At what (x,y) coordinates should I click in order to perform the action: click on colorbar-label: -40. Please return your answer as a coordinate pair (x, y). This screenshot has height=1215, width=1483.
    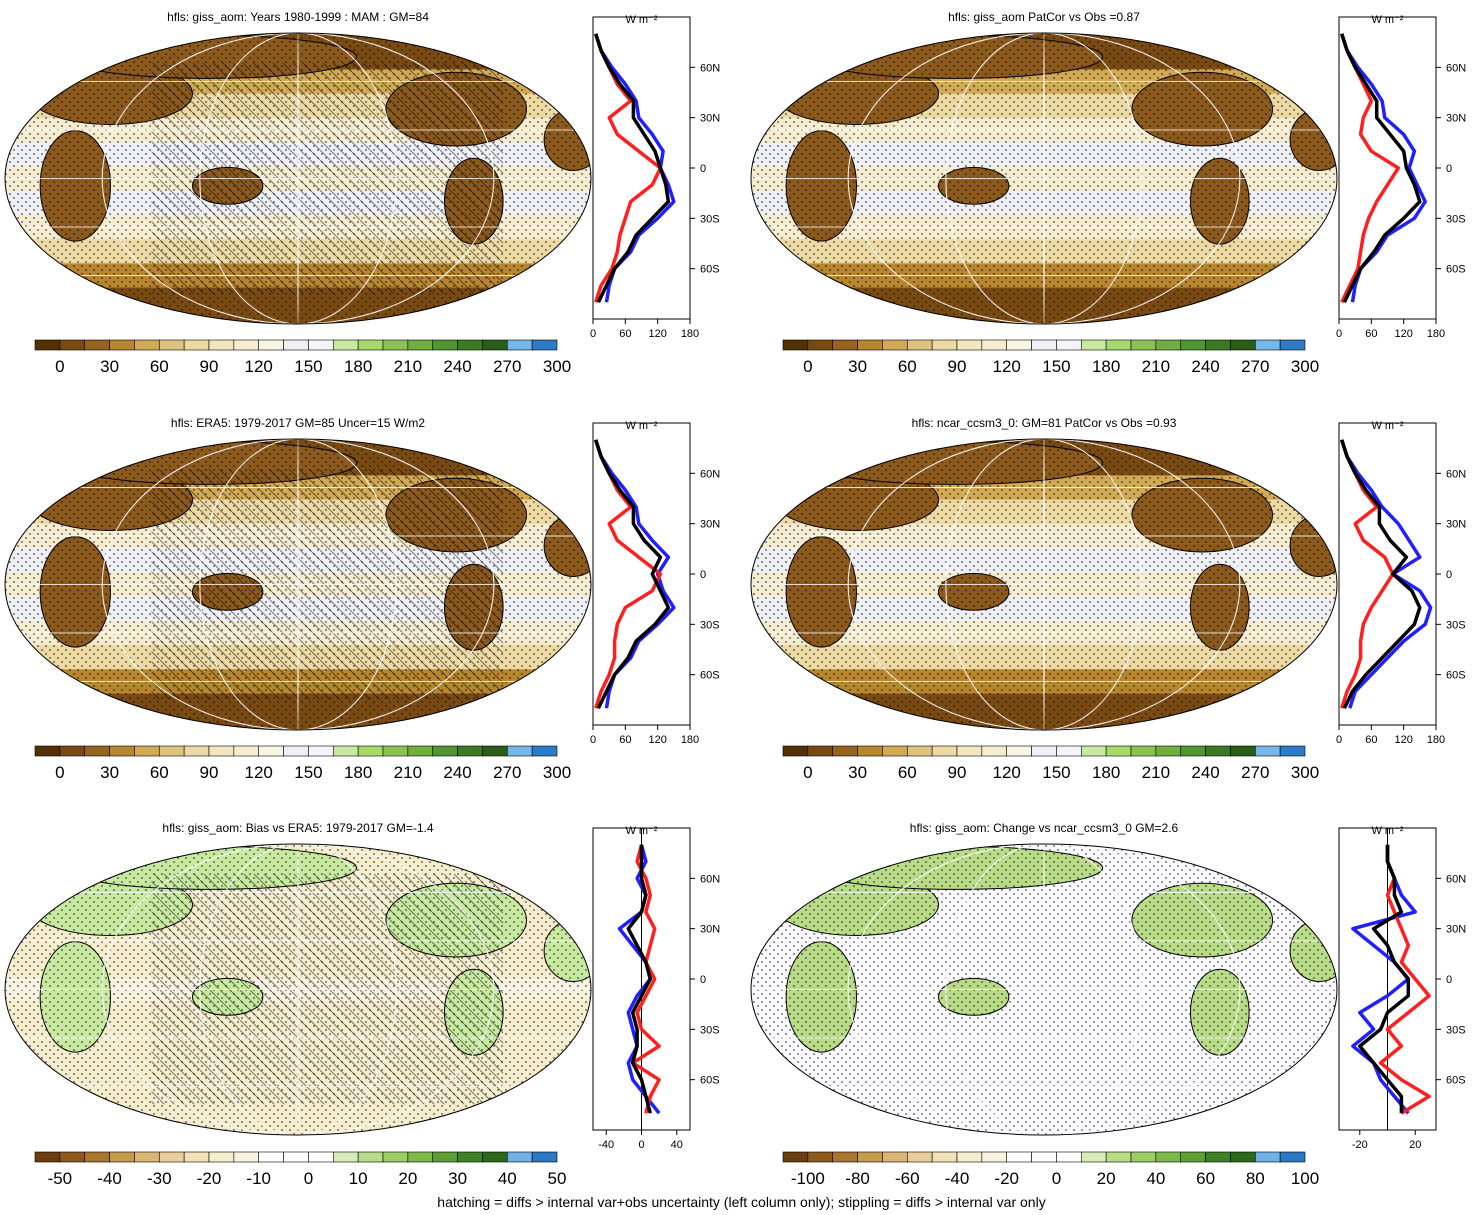
    Looking at the image, I should click on (957, 1178).